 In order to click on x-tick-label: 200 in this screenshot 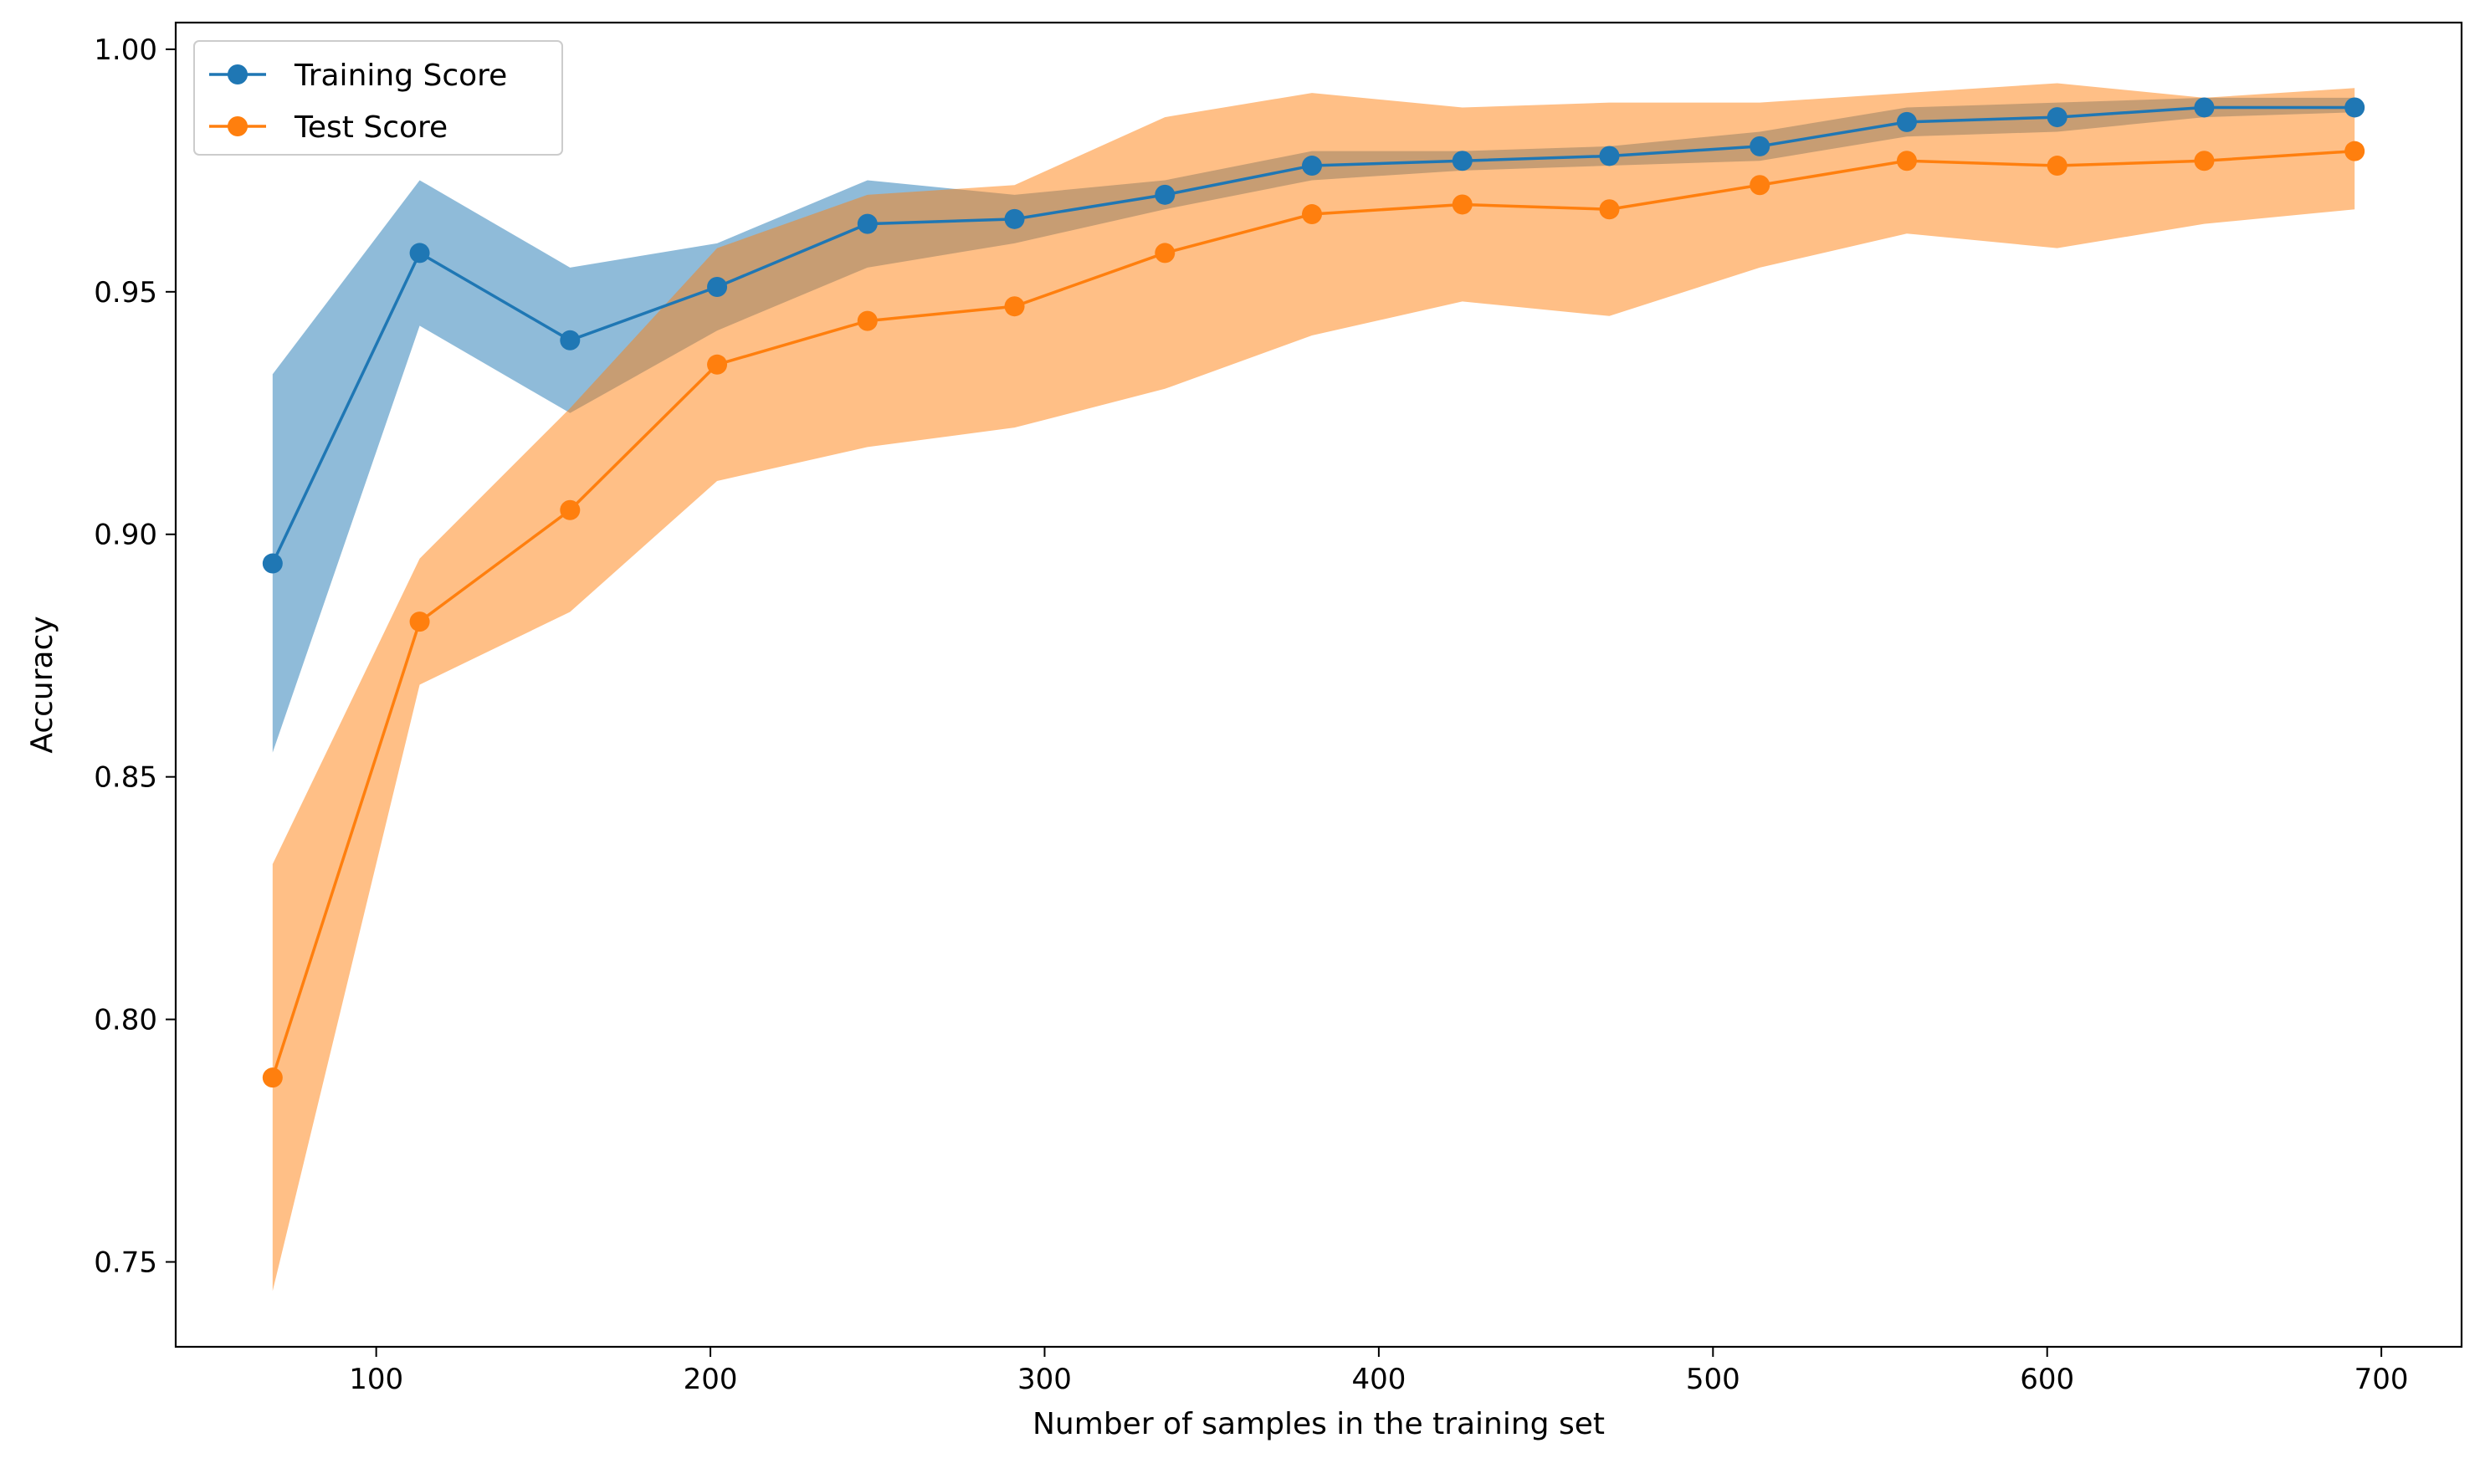, I will do `click(711, 1379)`.